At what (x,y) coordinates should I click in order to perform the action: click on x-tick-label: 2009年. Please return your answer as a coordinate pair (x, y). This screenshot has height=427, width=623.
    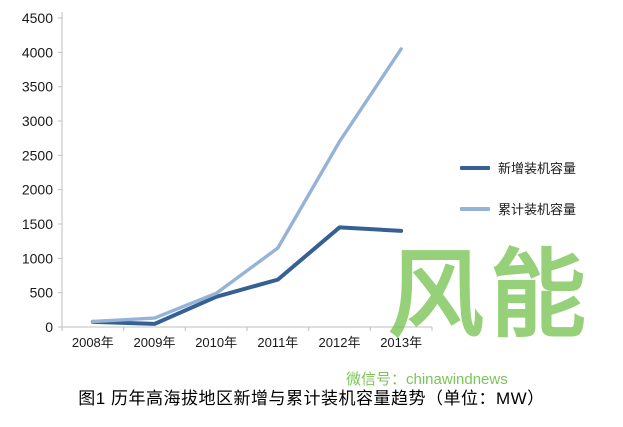
    Looking at the image, I should click on (155, 342).